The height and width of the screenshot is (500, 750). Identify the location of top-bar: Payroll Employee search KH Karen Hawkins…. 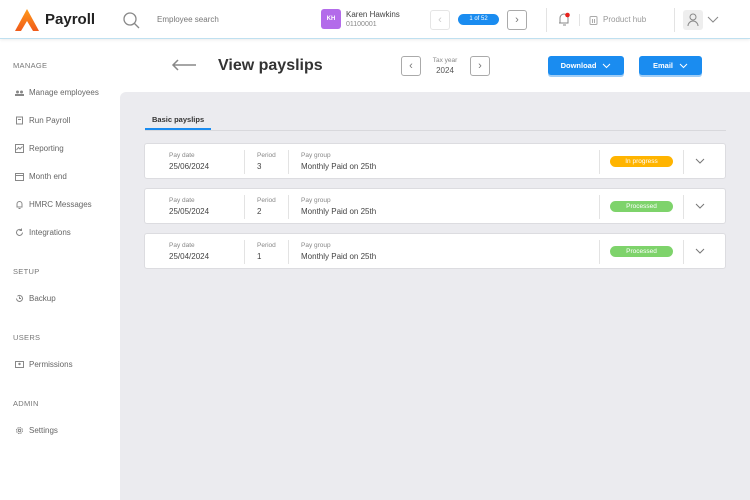
(375, 19).